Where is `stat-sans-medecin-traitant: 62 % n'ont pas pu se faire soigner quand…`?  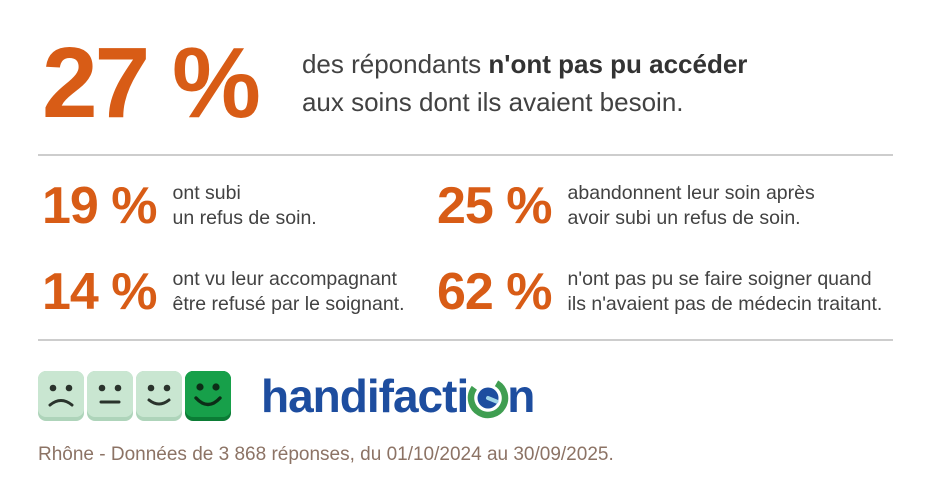 stat-sans-medecin-traitant: 62 % n'ont pas pu se faire soigner quand… is located at coordinates (667, 292).